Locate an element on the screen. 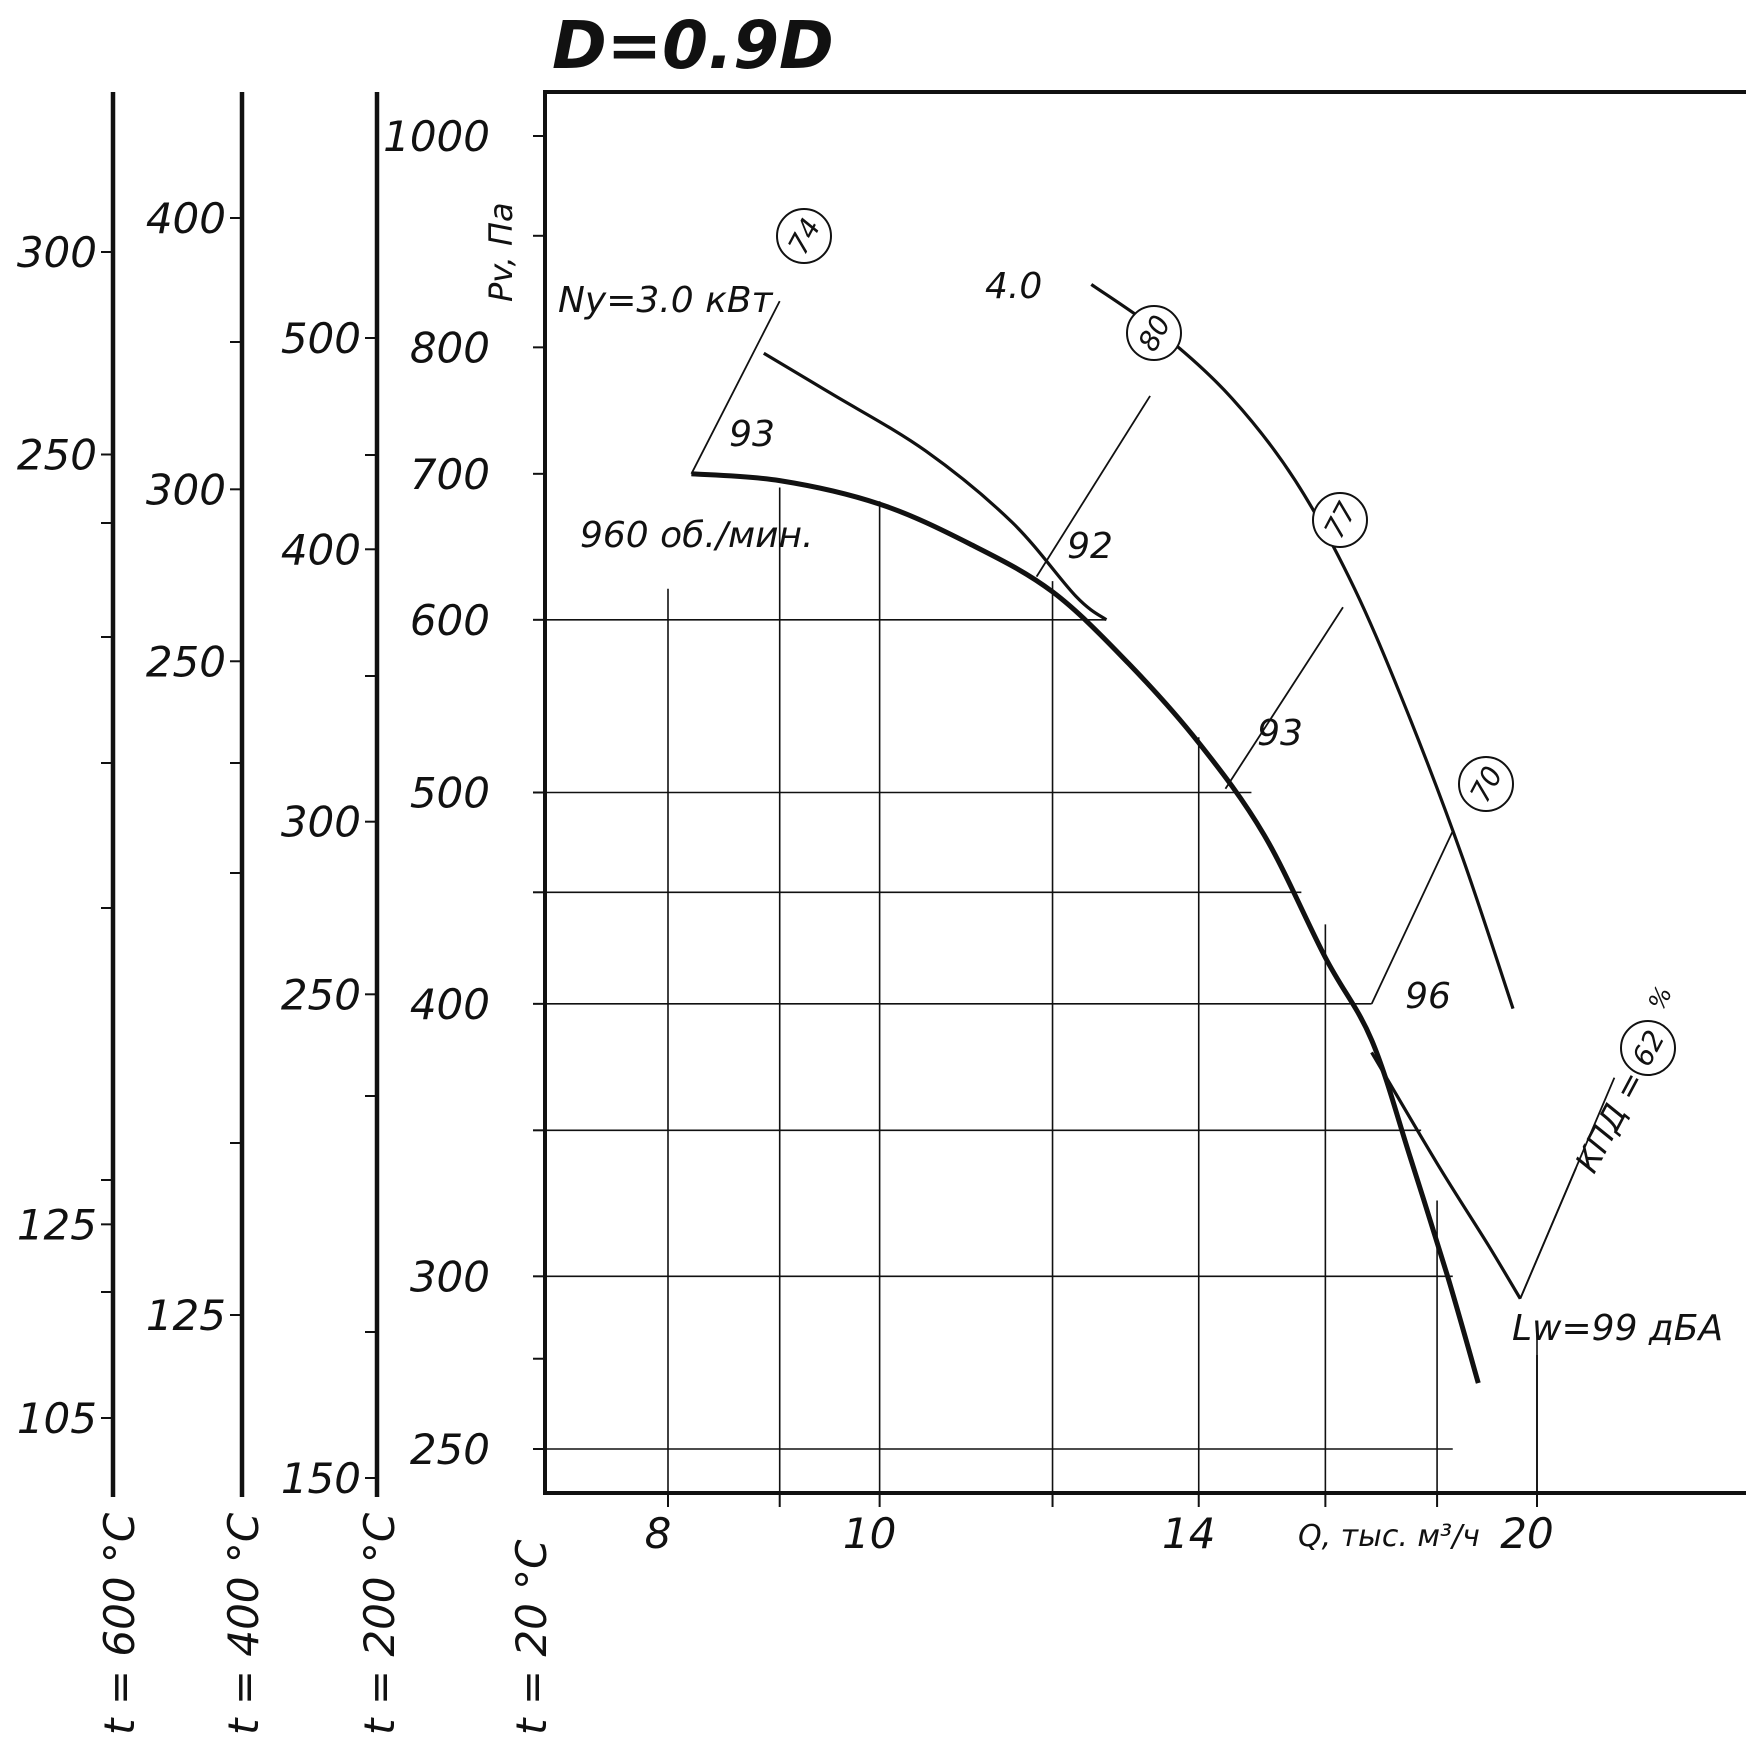 The image size is (1746, 1743). power-label-1: Ny=3.0 кВт is located at coordinates (666, 300).